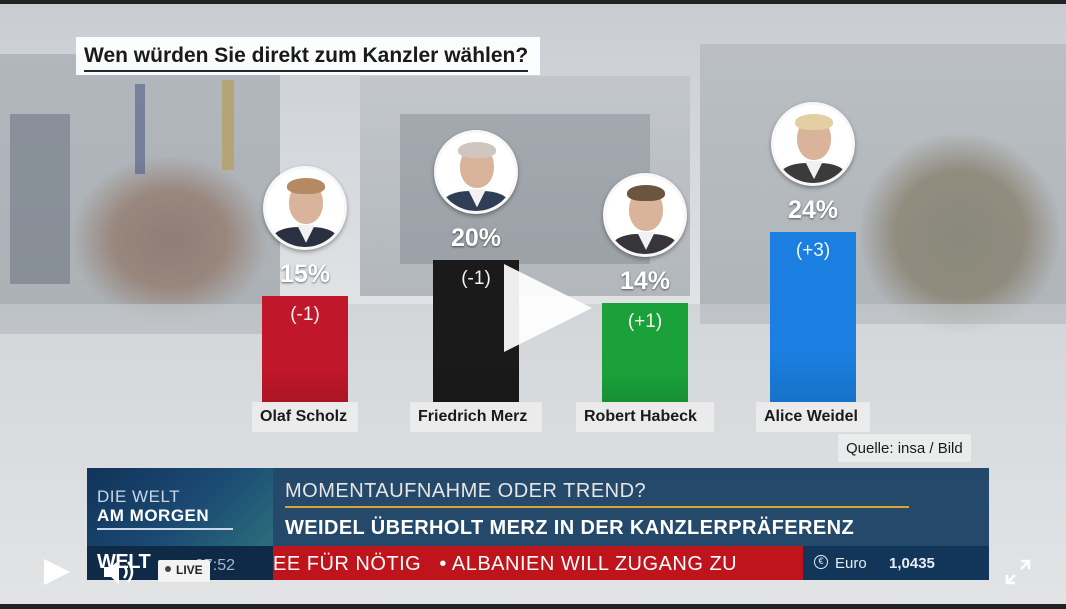 The height and width of the screenshot is (609, 1066). Describe the element at coordinates (851, 563) in the screenshot. I see `market-label: Euro` at that location.